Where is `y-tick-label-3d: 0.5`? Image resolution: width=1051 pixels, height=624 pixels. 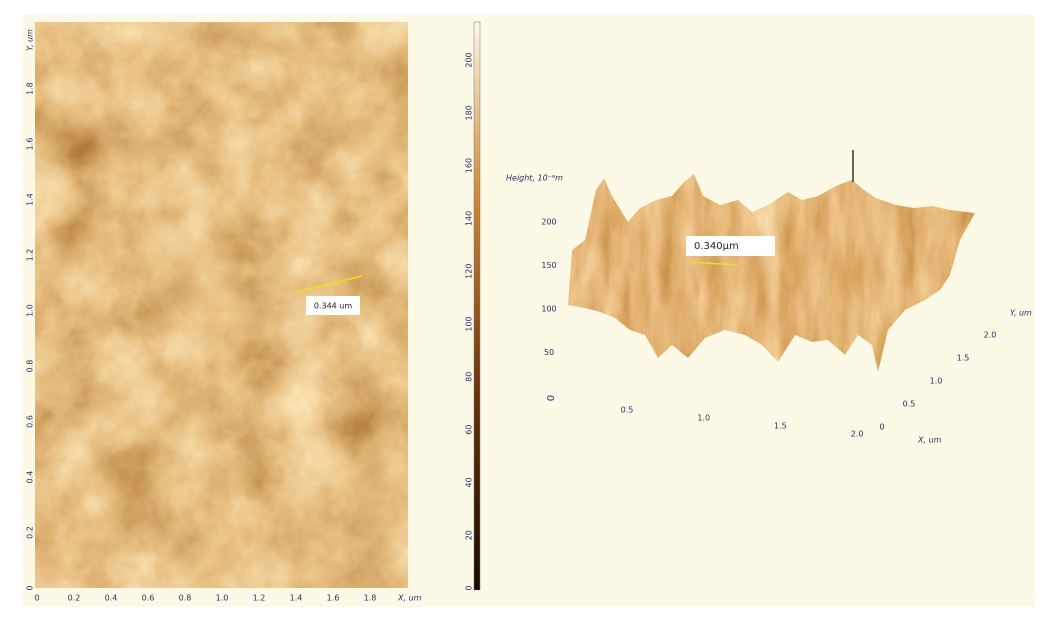 y-tick-label-3d: 0.5 is located at coordinates (909, 404).